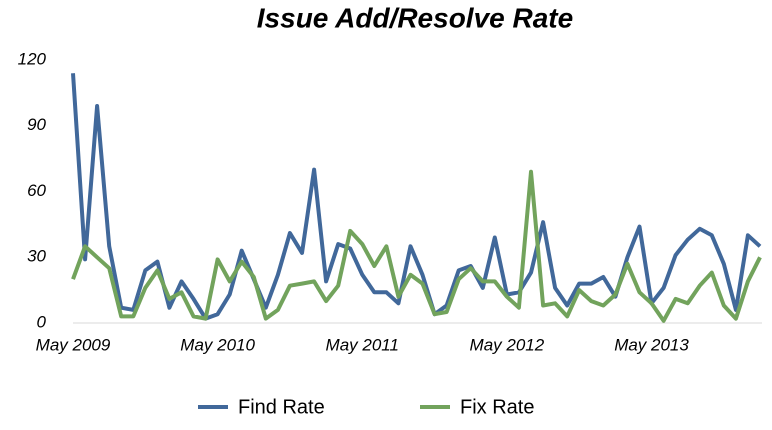 Image resolution: width=772 pixels, height=430 pixels. I want to click on y-tick-label: 60, so click(36, 190).